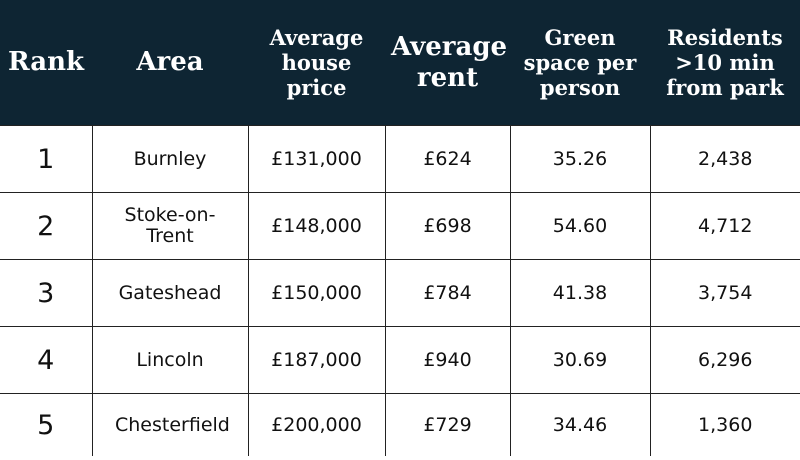 This screenshot has width=800, height=460. I want to click on cell-text: 34.46, so click(580, 425).